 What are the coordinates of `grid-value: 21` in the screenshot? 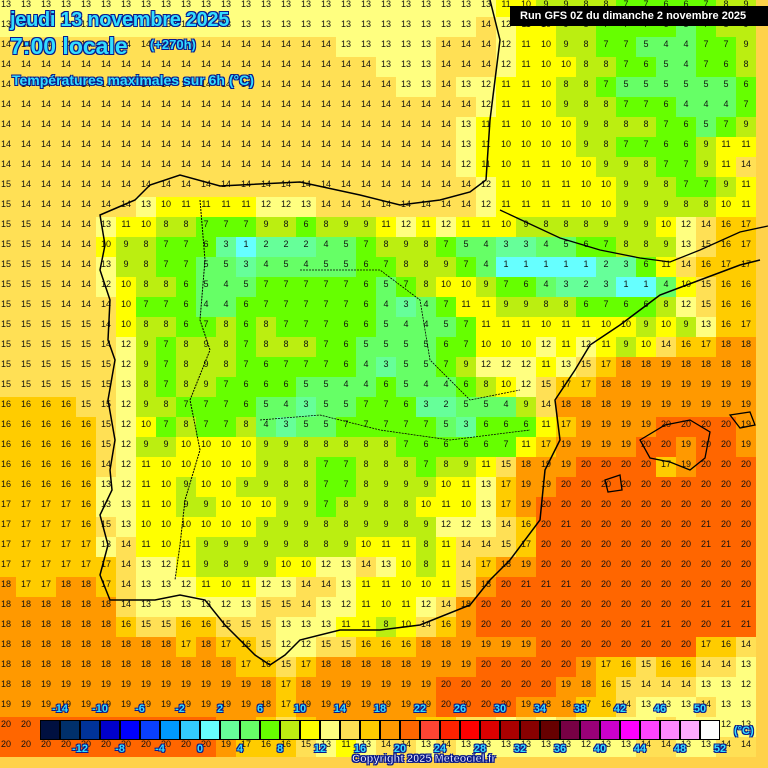 It's located at (725, 604).